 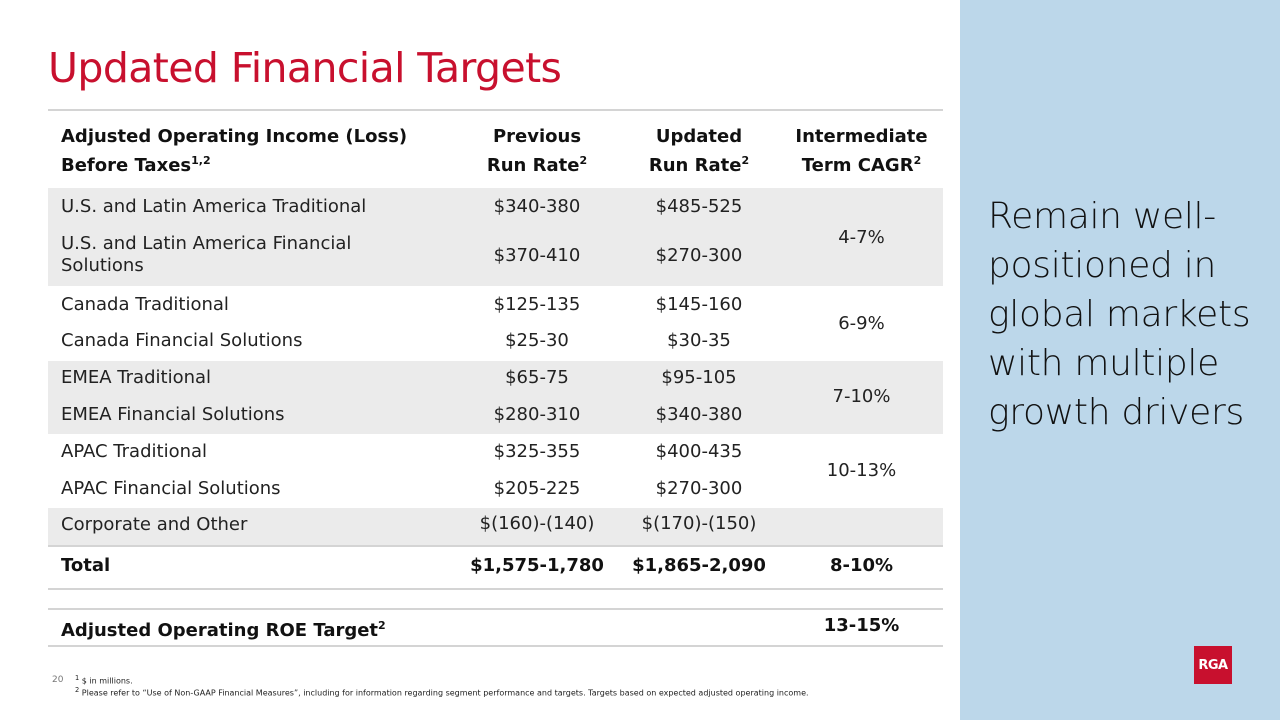 I want to click on row-label: APAC Financial Solutions, so click(x=171, y=488).